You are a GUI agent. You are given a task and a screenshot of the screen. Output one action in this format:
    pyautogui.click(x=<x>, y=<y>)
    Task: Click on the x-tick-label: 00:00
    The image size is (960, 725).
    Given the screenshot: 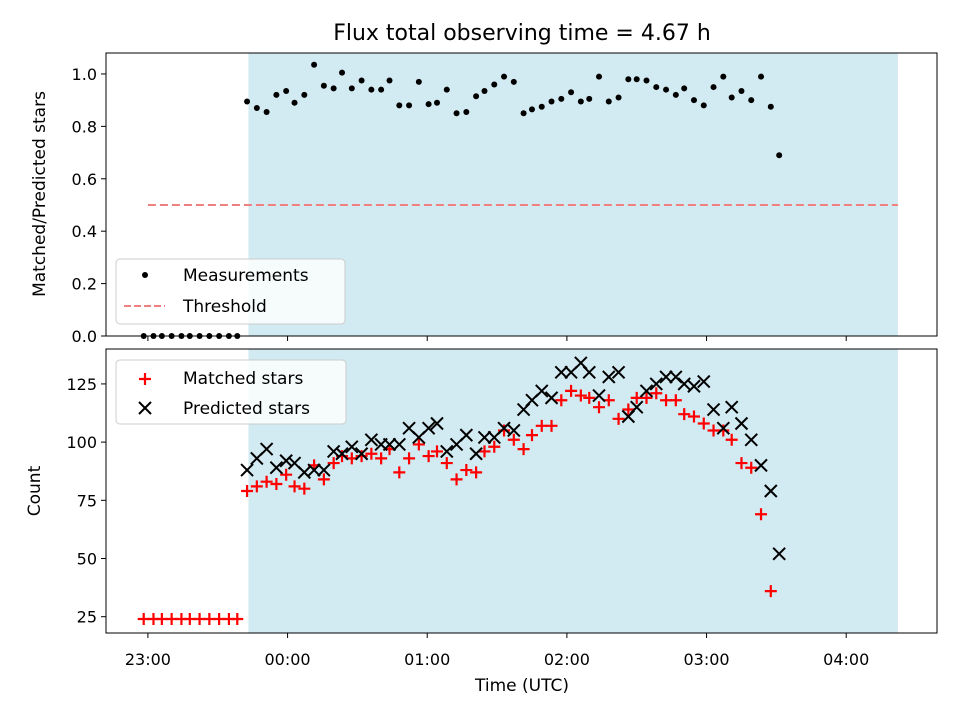 What is the action you would take?
    pyautogui.click(x=288, y=659)
    